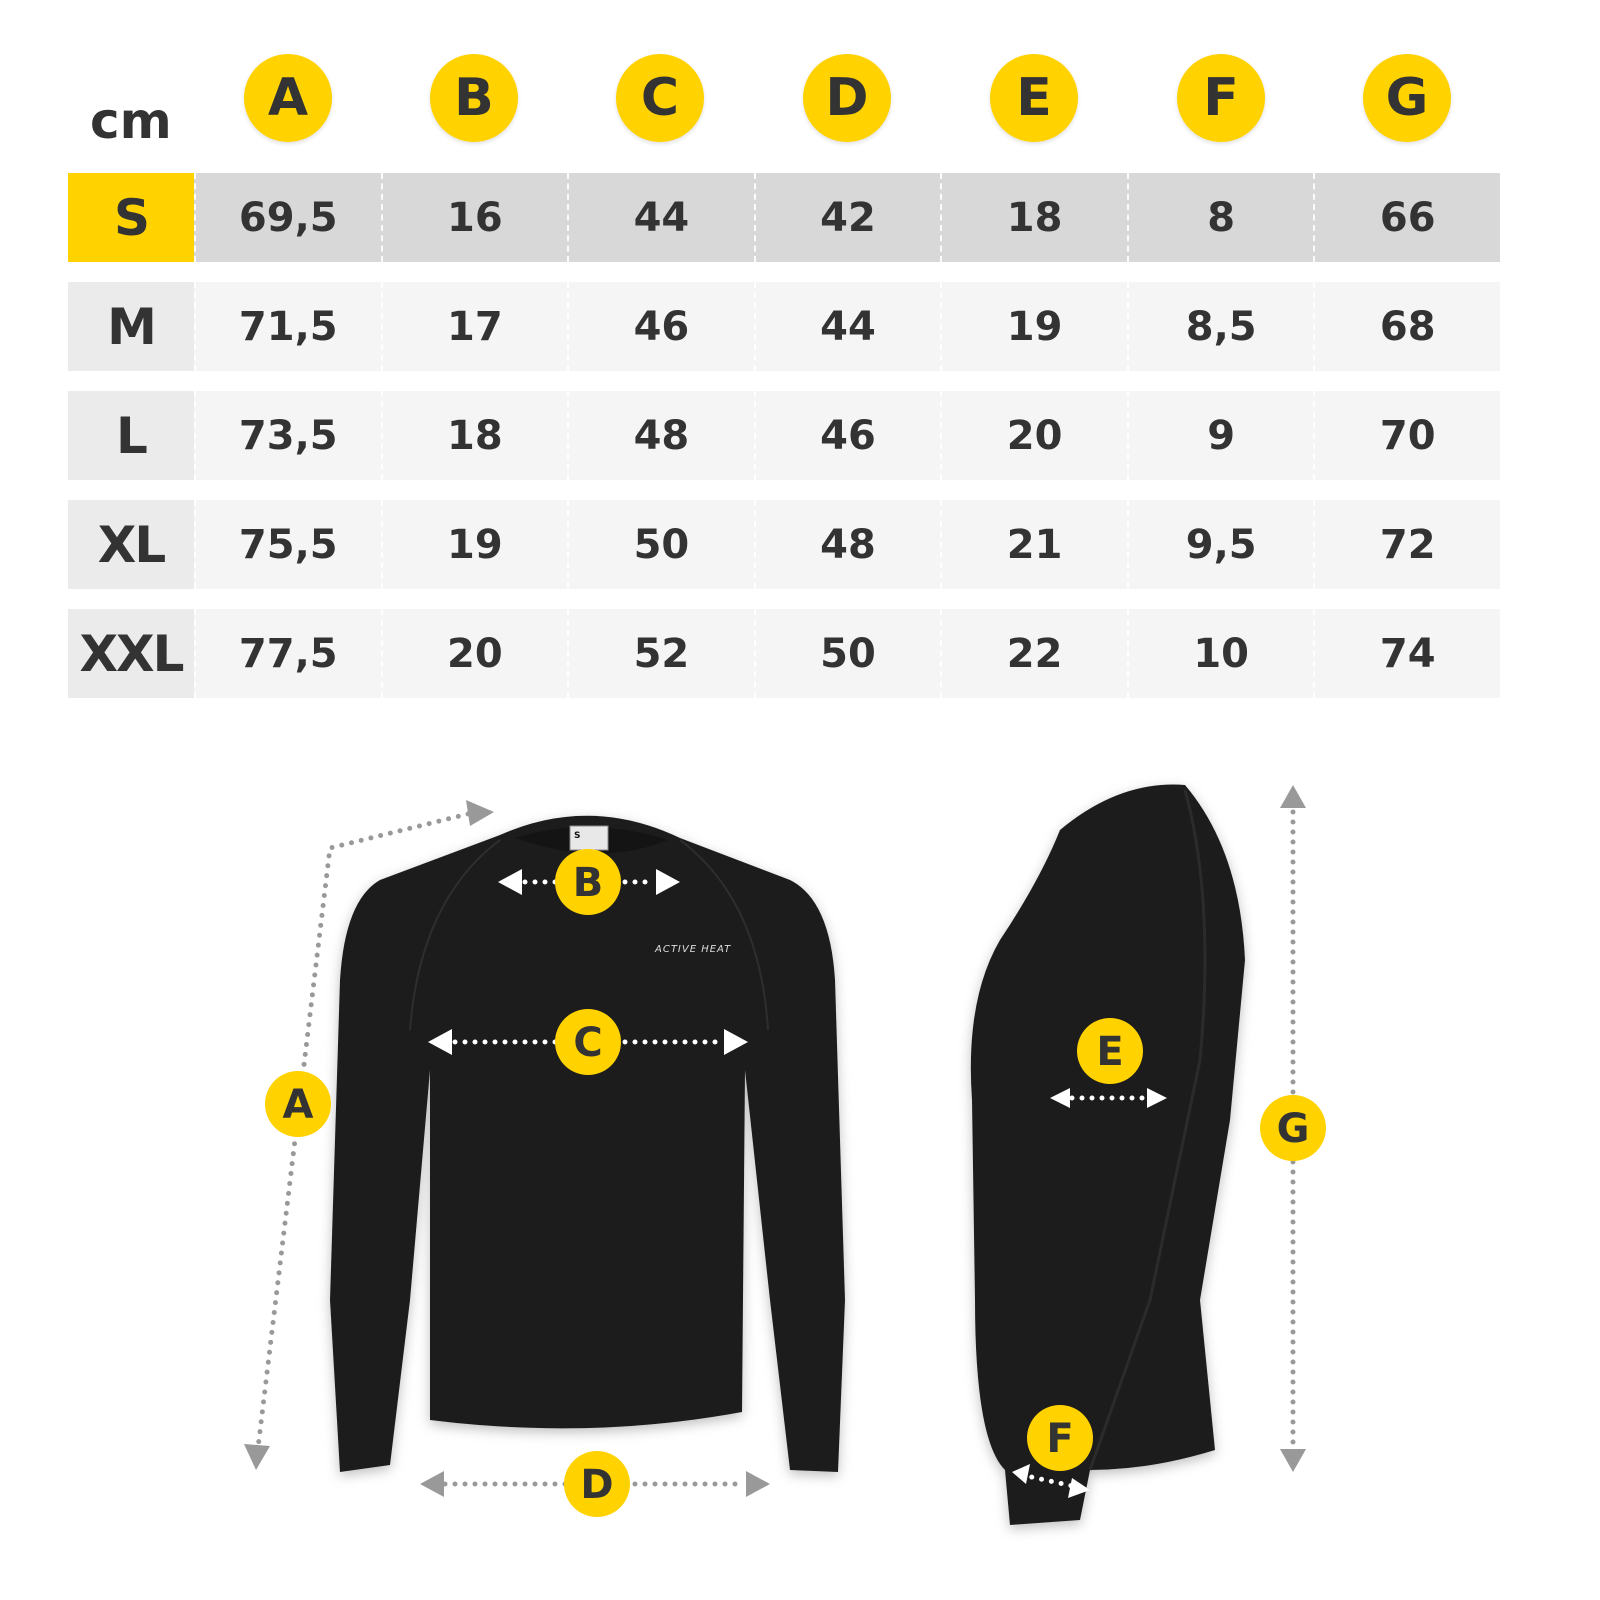 This screenshot has height=1600, width=1600. I want to click on marker-label: A, so click(298, 1105).